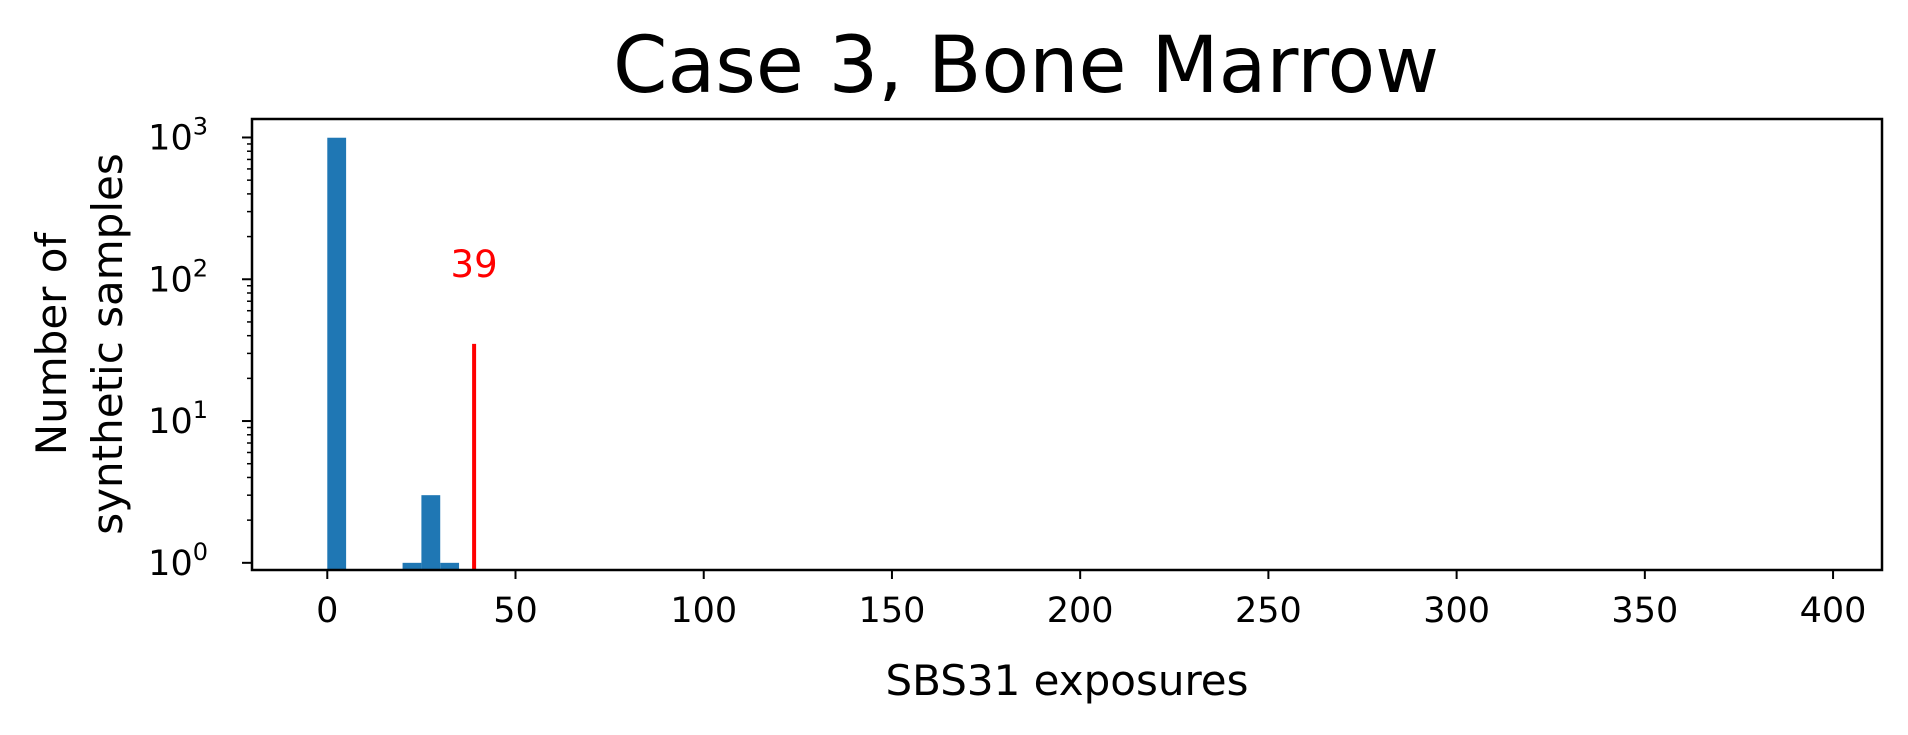 This screenshot has width=1908, height=735. I want to click on marker: 39, so click(474, 406).